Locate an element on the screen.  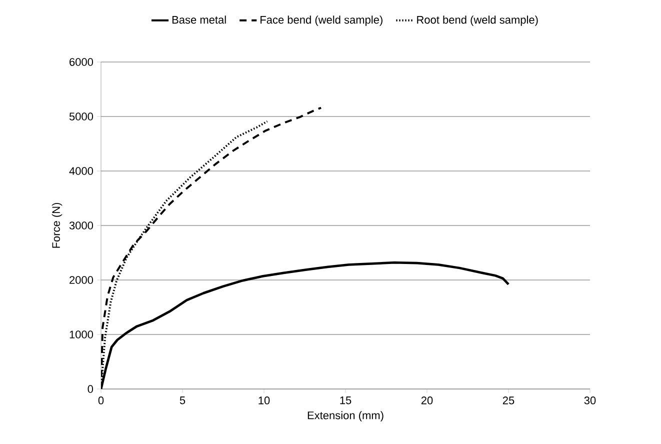
y-tick-label: 2000 is located at coordinates (82, 280).